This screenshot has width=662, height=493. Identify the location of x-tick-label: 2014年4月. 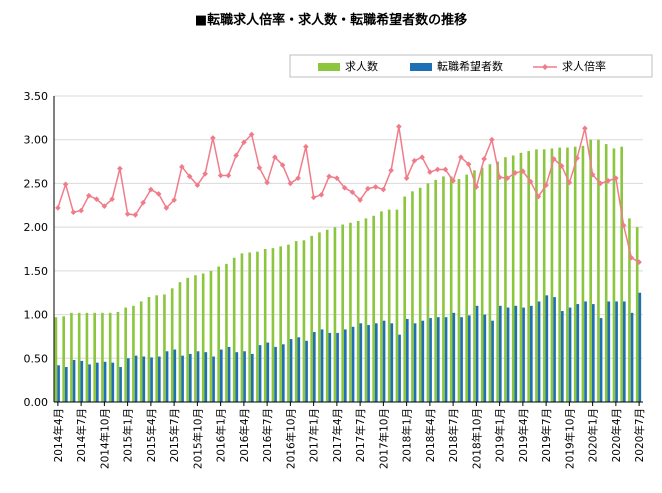
(58, 435).